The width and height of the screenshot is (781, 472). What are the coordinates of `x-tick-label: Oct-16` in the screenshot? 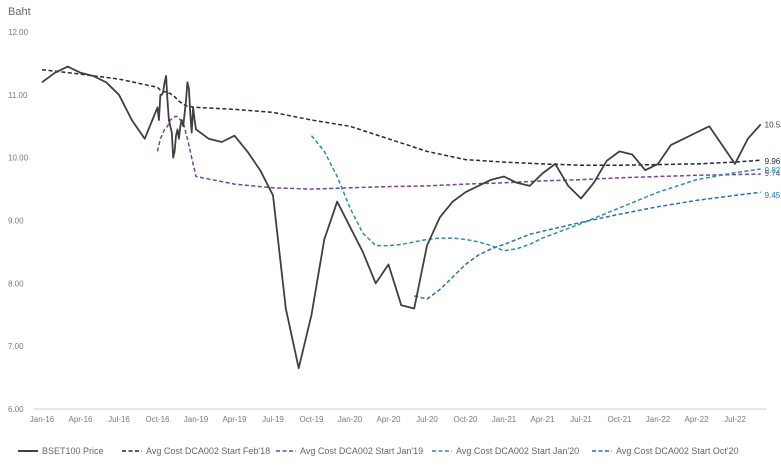 It's located at (157, 419).